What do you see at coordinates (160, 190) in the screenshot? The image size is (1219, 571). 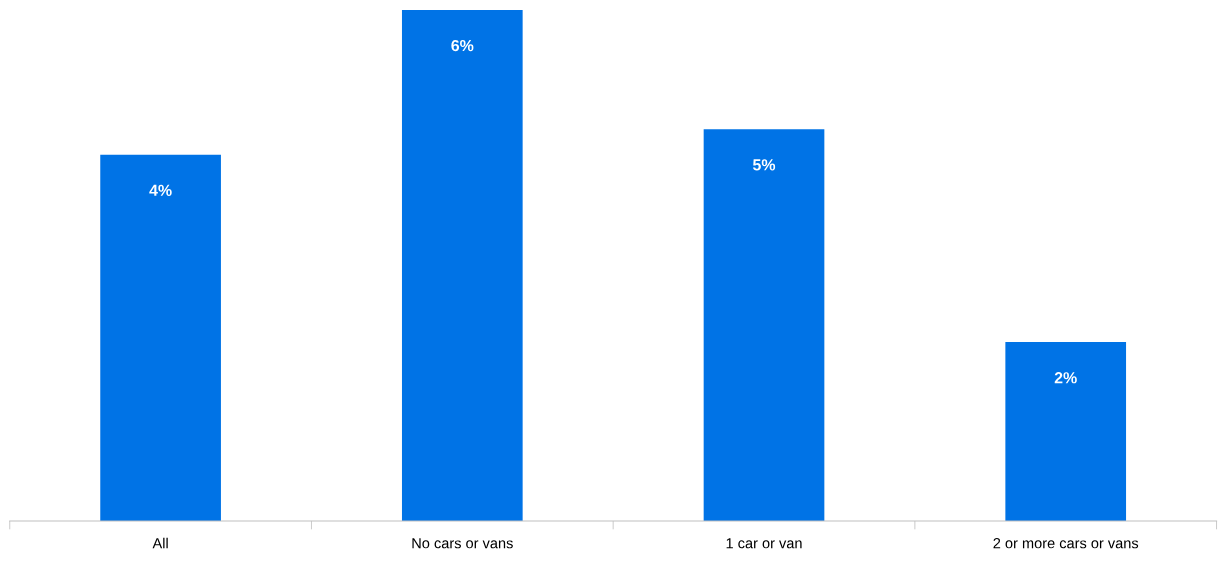 I see `data-label: 4%` at bounding box center [160, 190].